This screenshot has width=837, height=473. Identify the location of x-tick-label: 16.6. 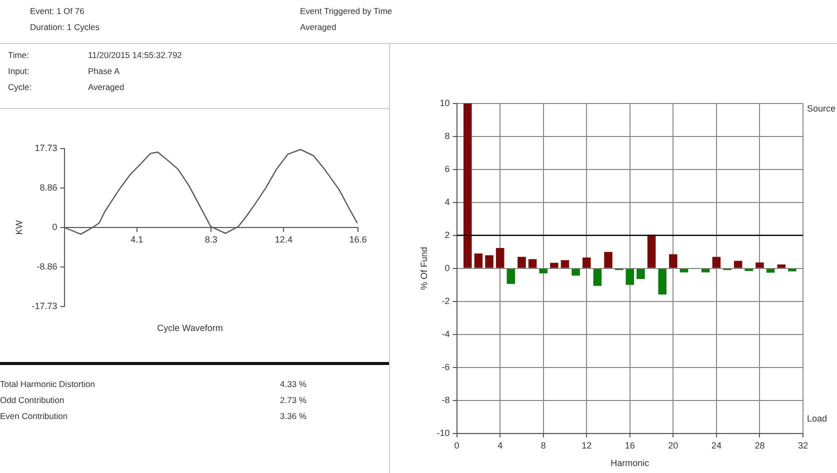
(358, 239).